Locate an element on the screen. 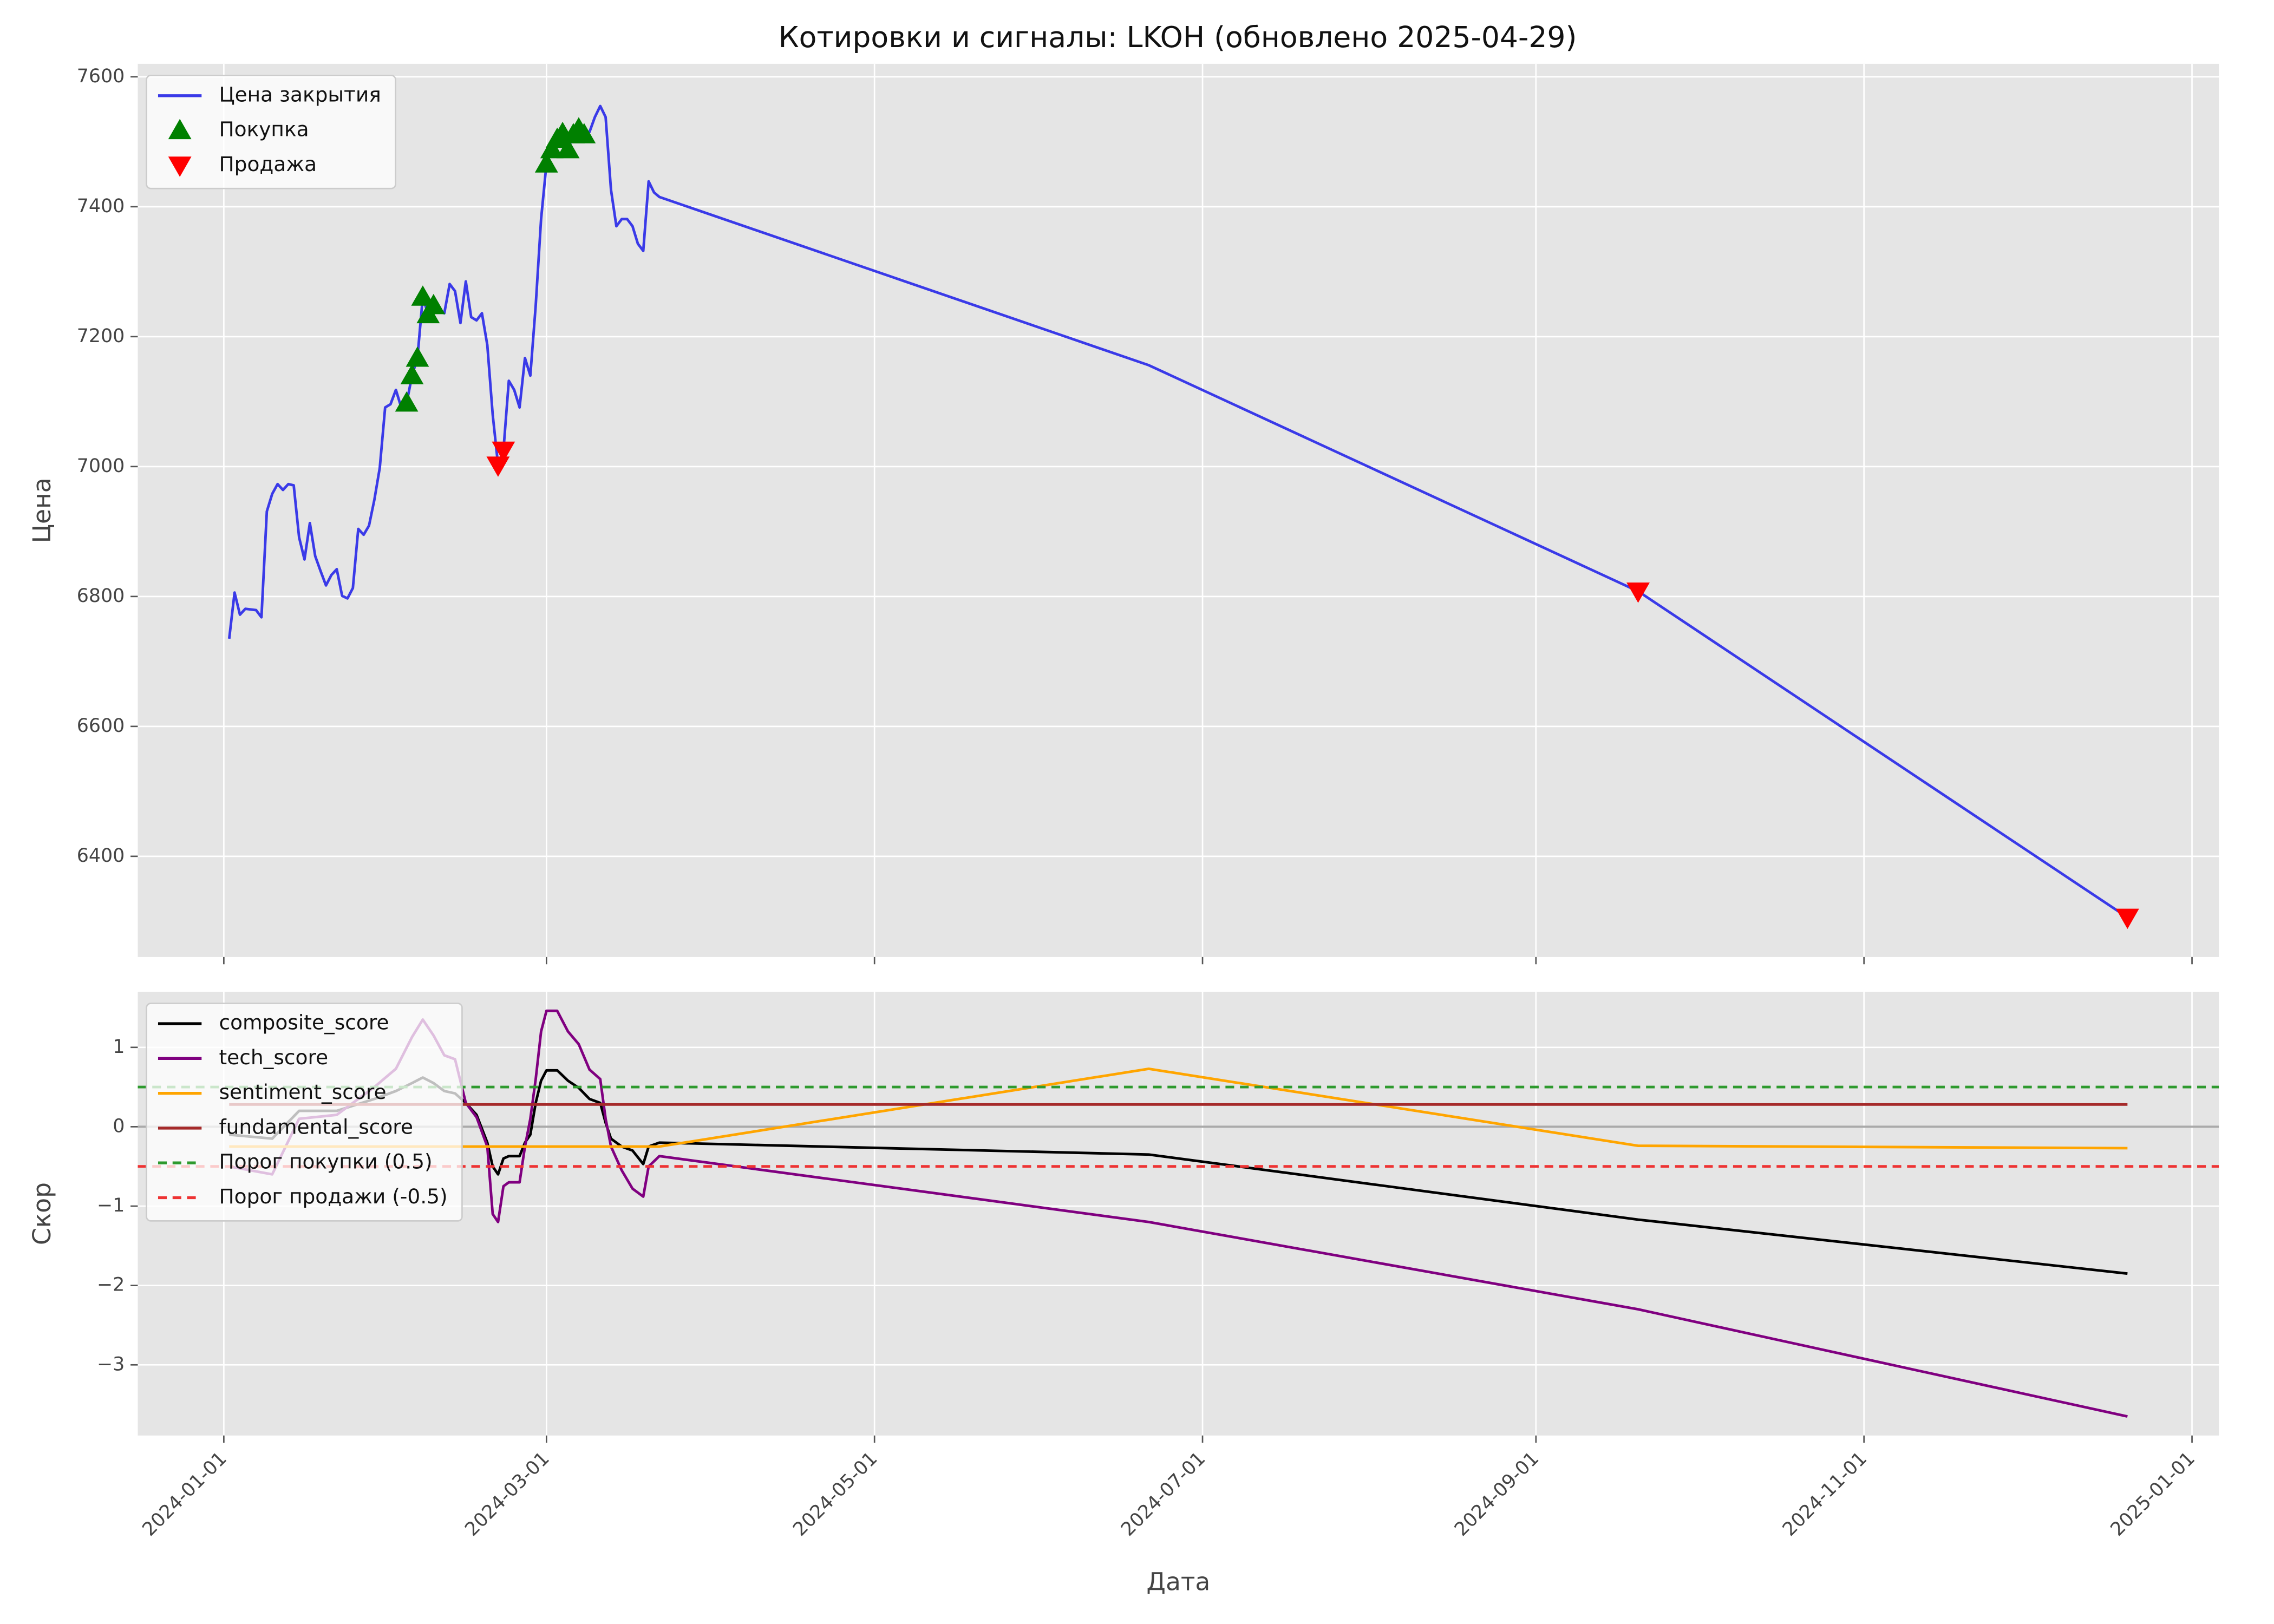 Image resolution: width=2274 pixels, height=1624 pixels. legend-label: Цена закрытия is located at coordinates (300, 94).